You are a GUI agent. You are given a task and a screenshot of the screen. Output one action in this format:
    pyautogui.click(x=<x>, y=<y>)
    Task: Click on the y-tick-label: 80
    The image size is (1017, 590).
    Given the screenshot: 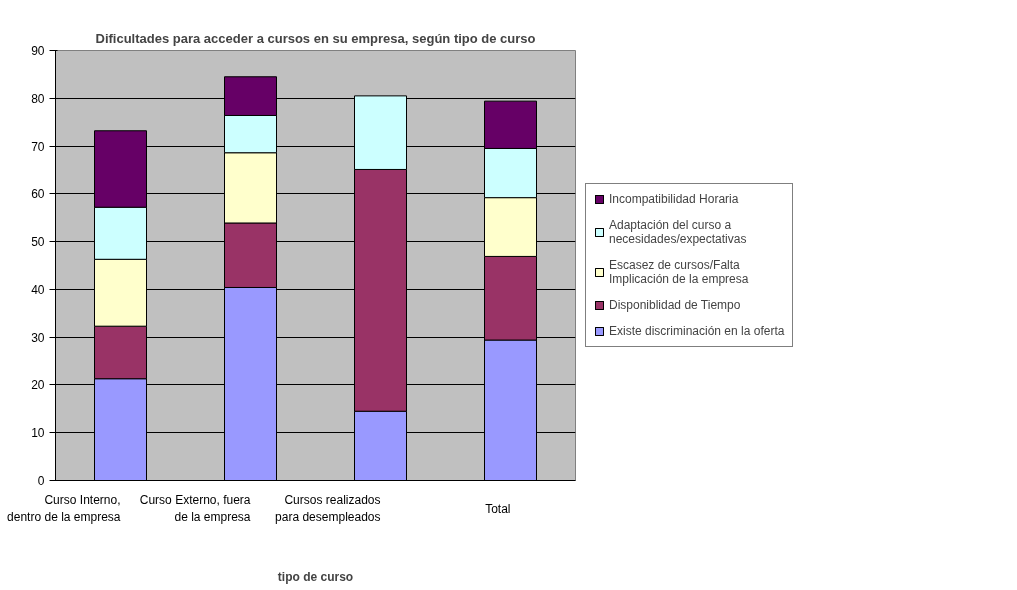 What is the action you would take?
    pyautogui.click(x=38, y=98)
    